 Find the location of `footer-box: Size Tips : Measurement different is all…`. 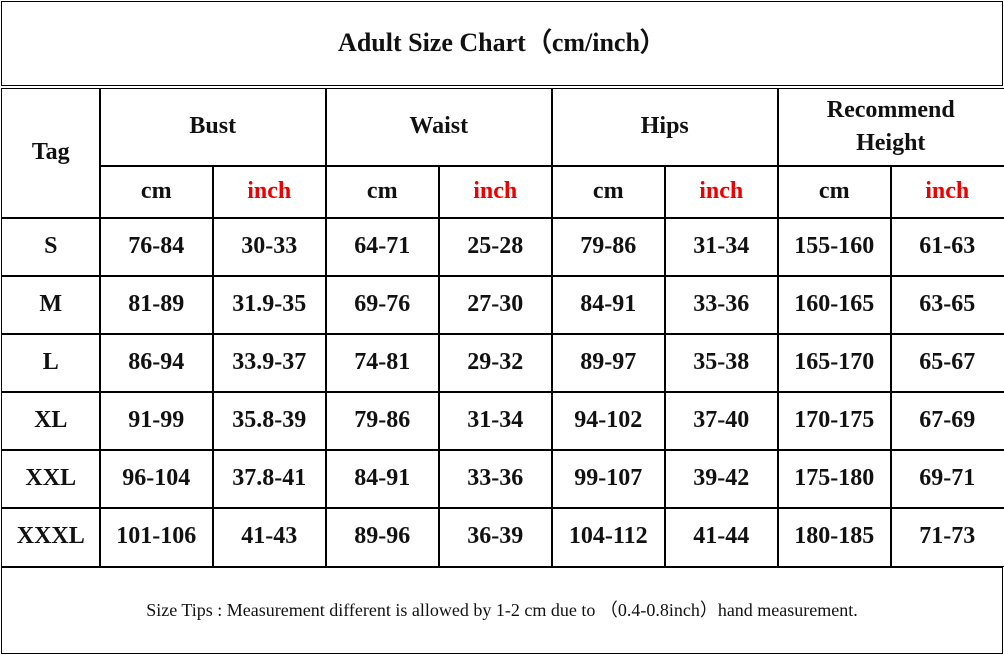

footer-box: Size Tips : Measurement different is all… is located at coordinates (502, 610).